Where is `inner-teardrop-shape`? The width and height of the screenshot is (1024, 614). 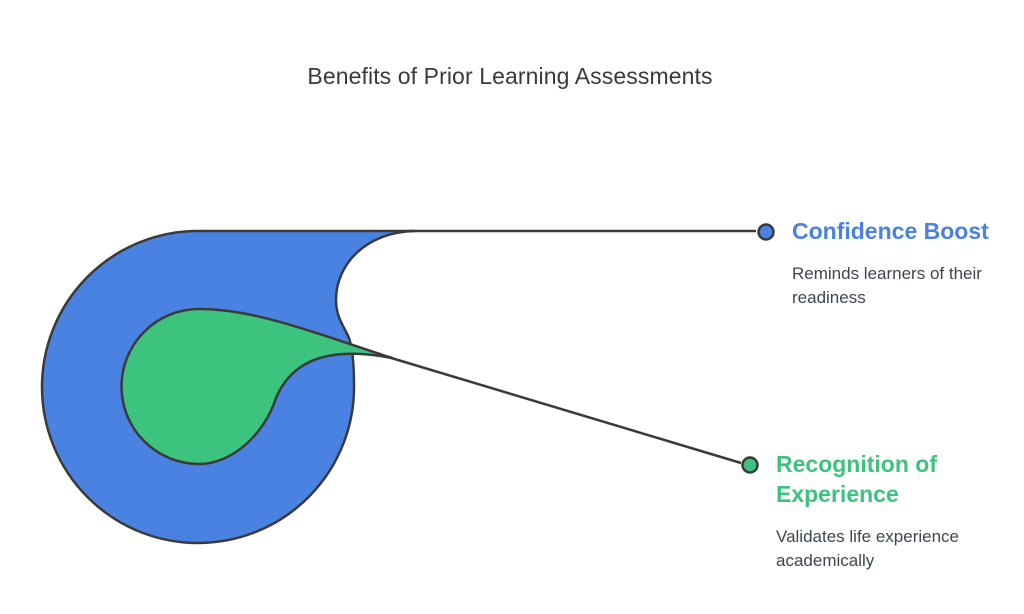 inner-teardrop-shape is located at coordinates (257, 386).